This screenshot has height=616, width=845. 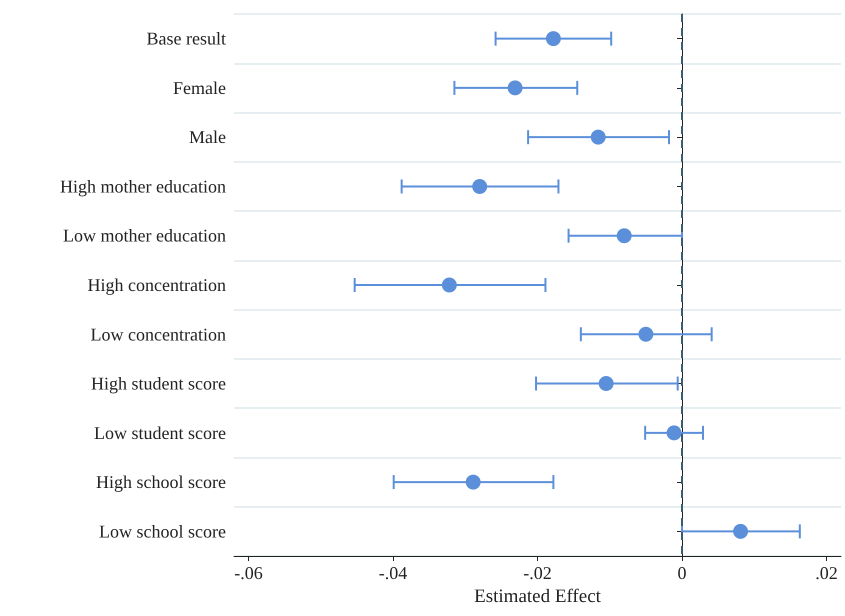 I want to click on x-tick-label: .02, so click(x=826, y=573).